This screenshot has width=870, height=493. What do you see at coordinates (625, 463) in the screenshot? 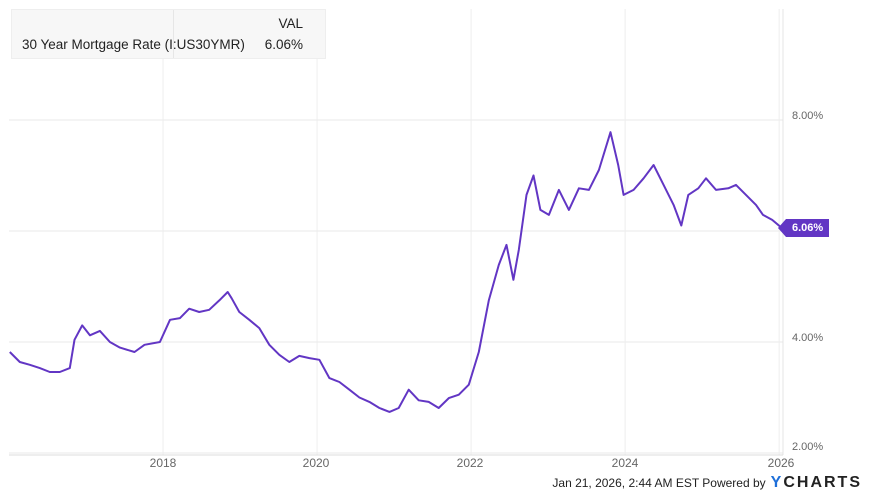
I see `x-tick-label: 2024` at bounding box center [625, 463].